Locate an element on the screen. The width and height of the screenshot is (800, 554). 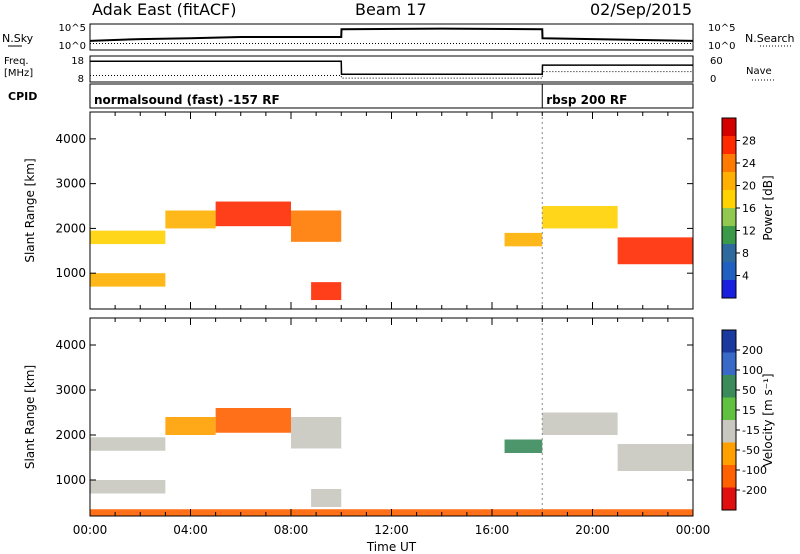
cpid-program-0: normalsound (fast) -157 RF is located at coordinates (187, 100).